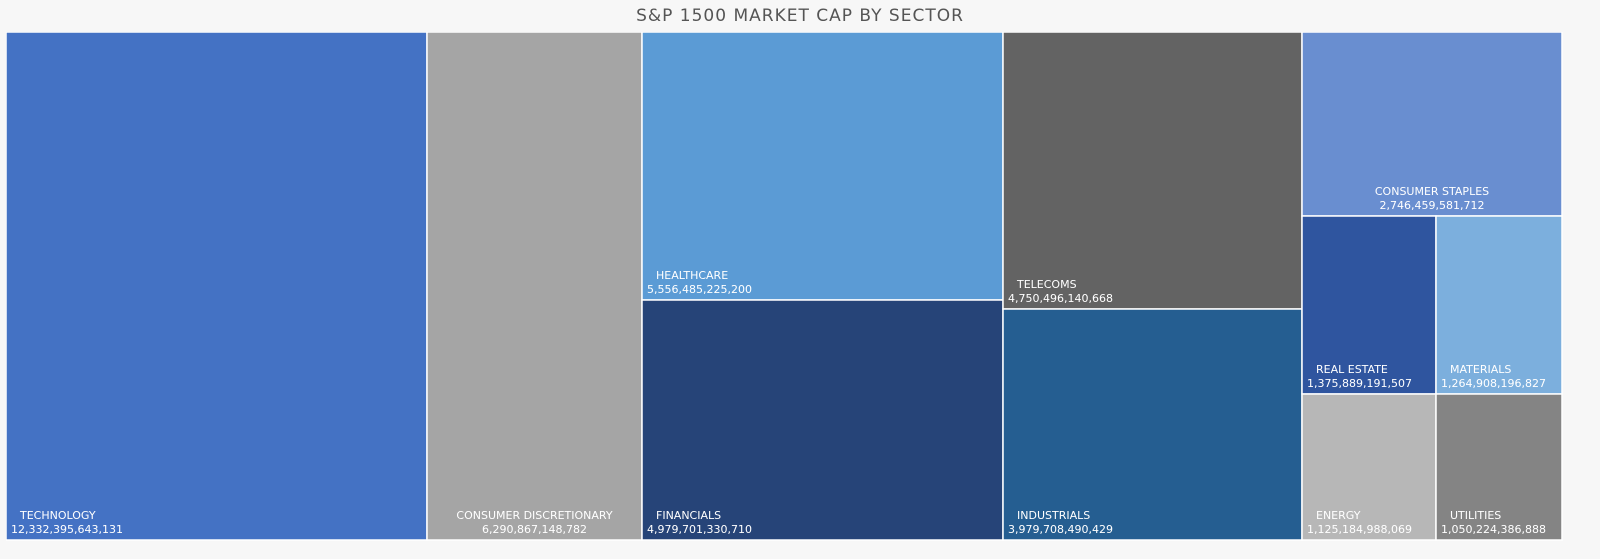  Describe the element at coordinates (1369, 467) in the screenshot. I see `tile-rect-energy` at that location.